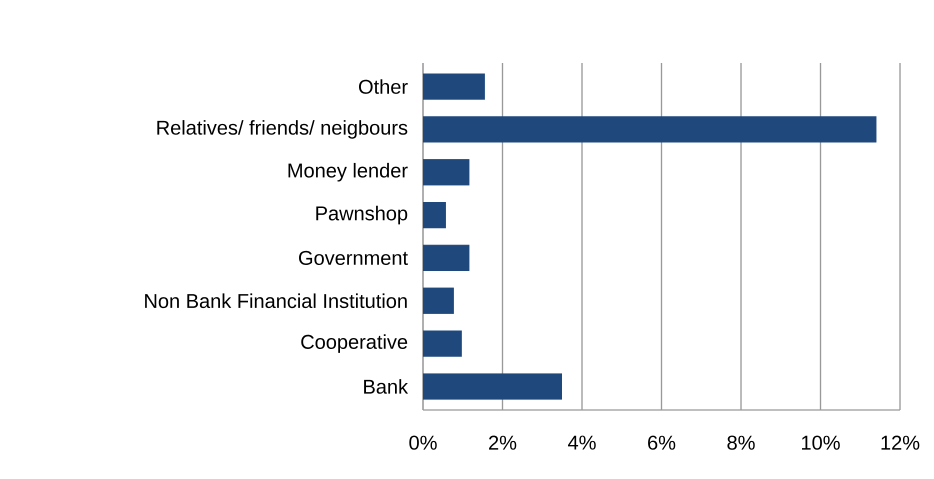 This screenshot has height=479, width=934. I want to click on x-tick-label: 10%, so click(821, 443).